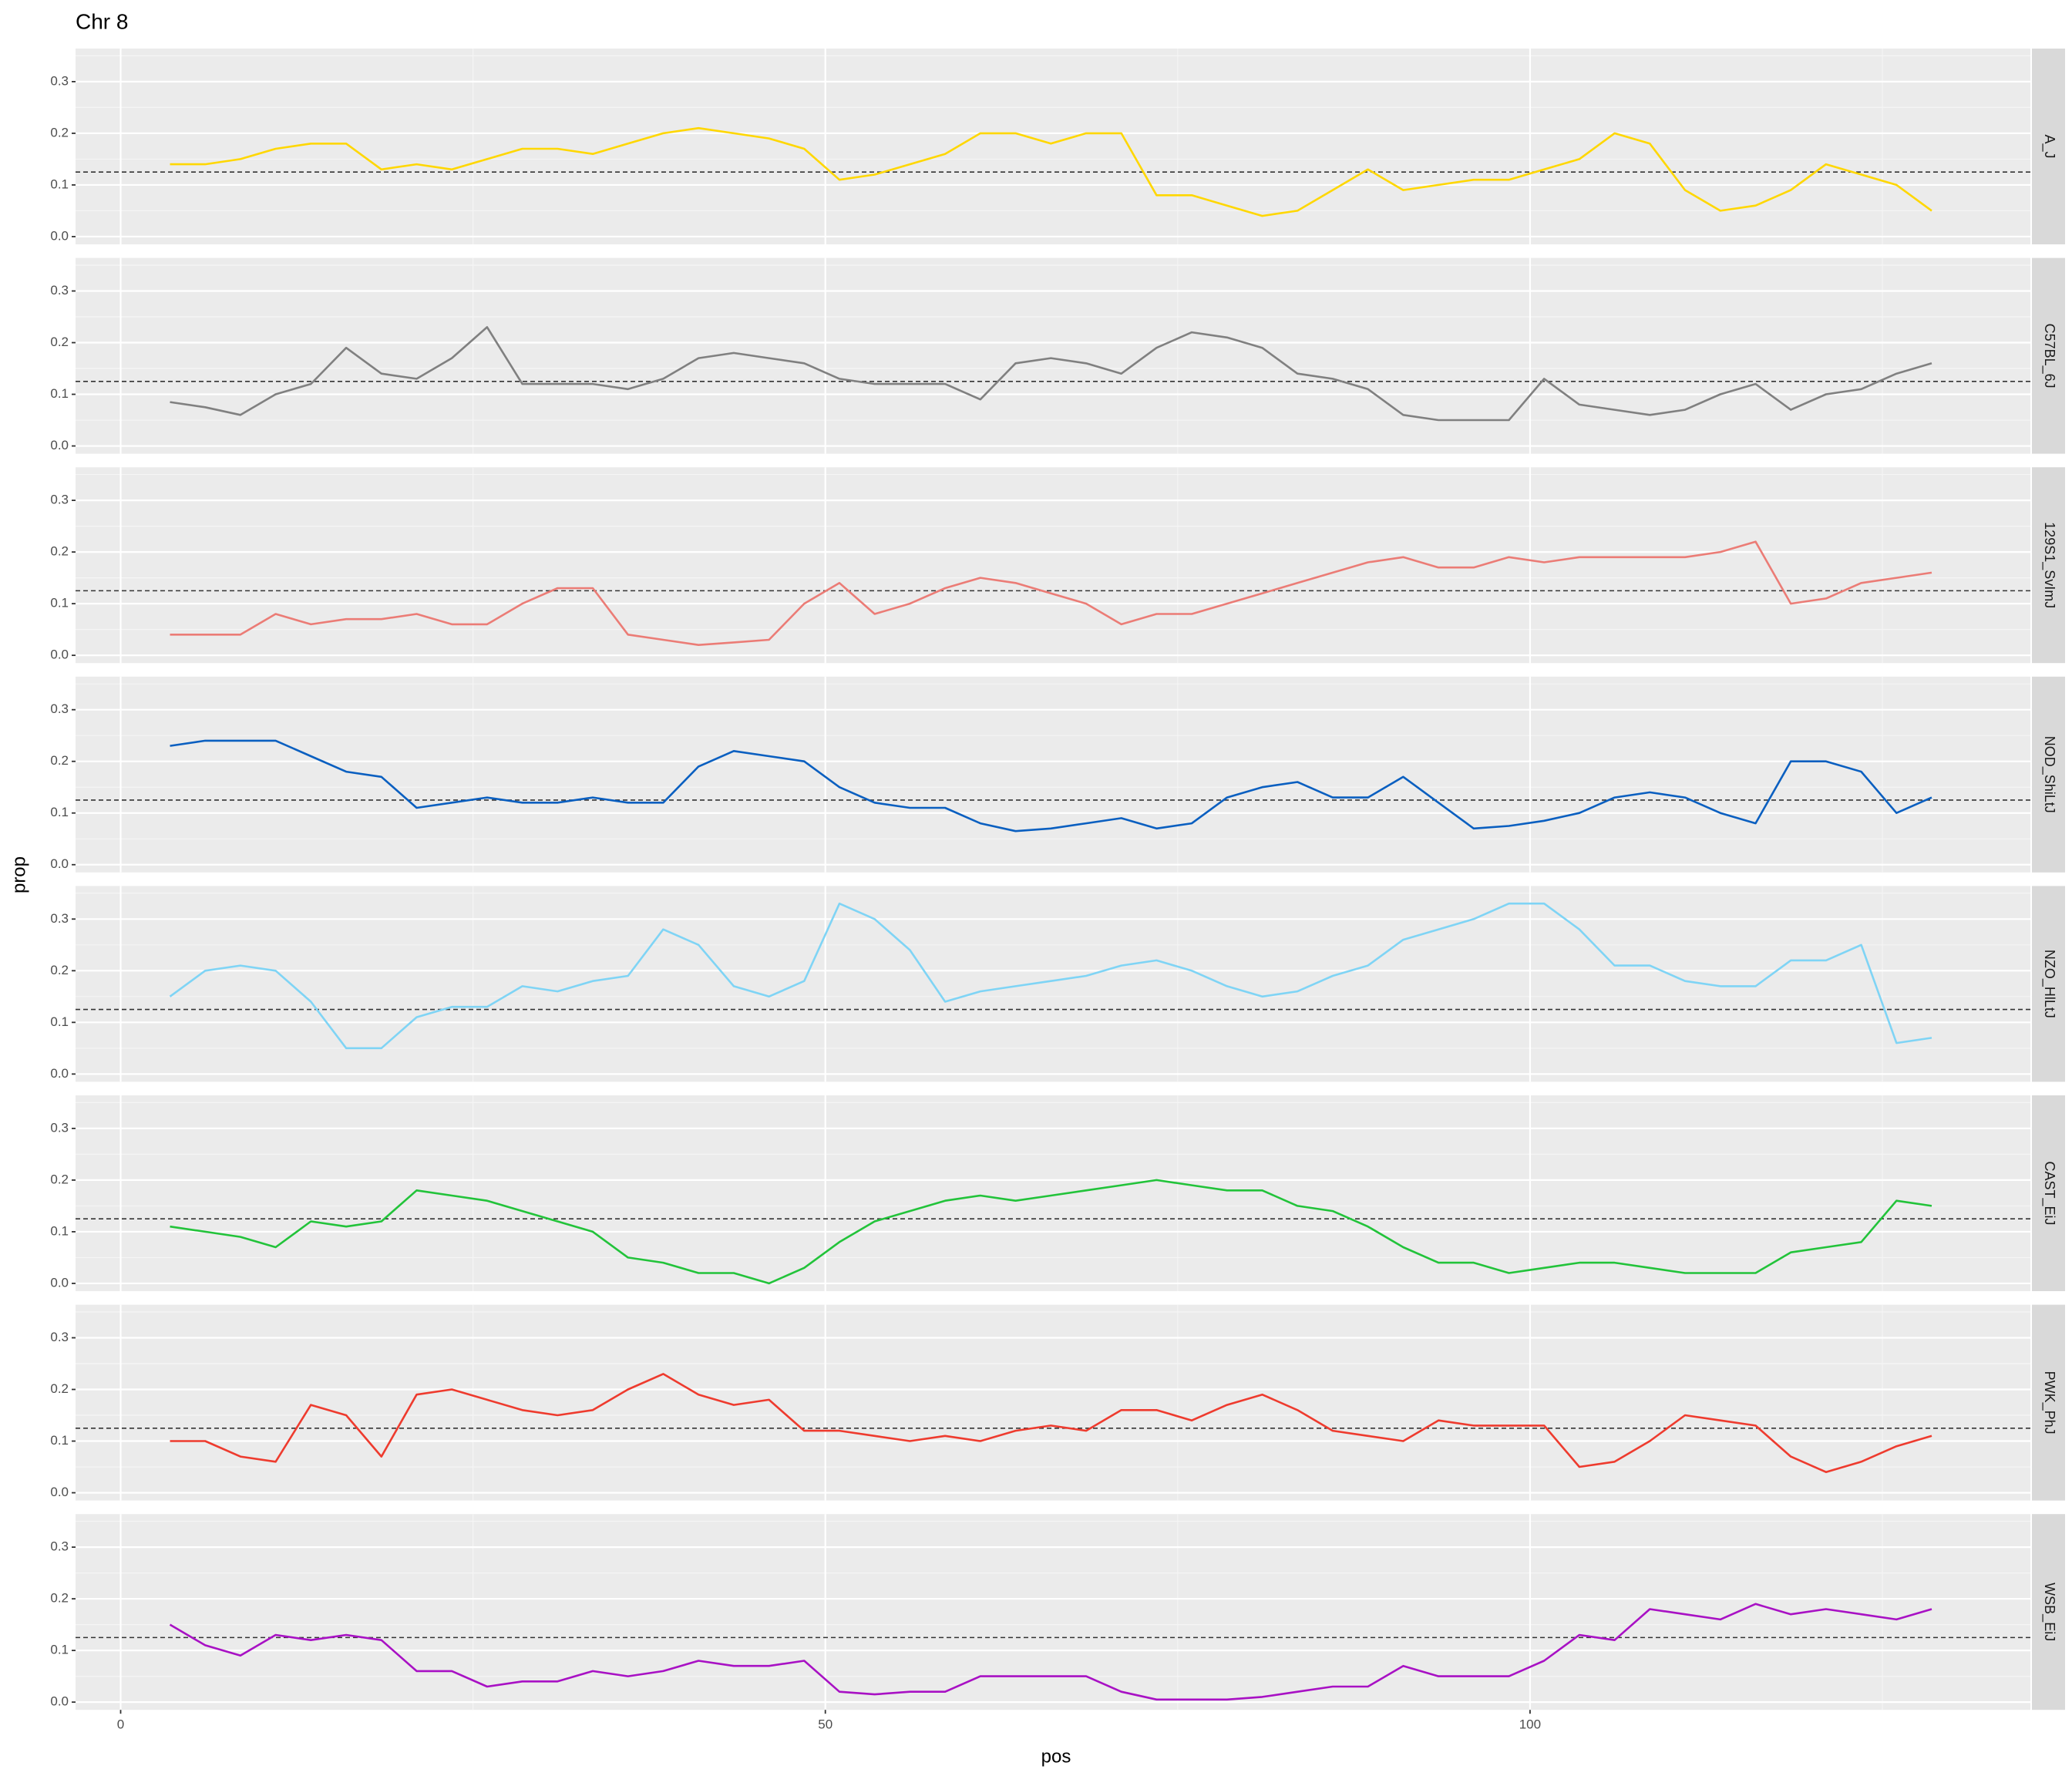  Describe the element at coordinates (1056, 1757) in the screenshot. I see `x-axis-title: pos` at that location.